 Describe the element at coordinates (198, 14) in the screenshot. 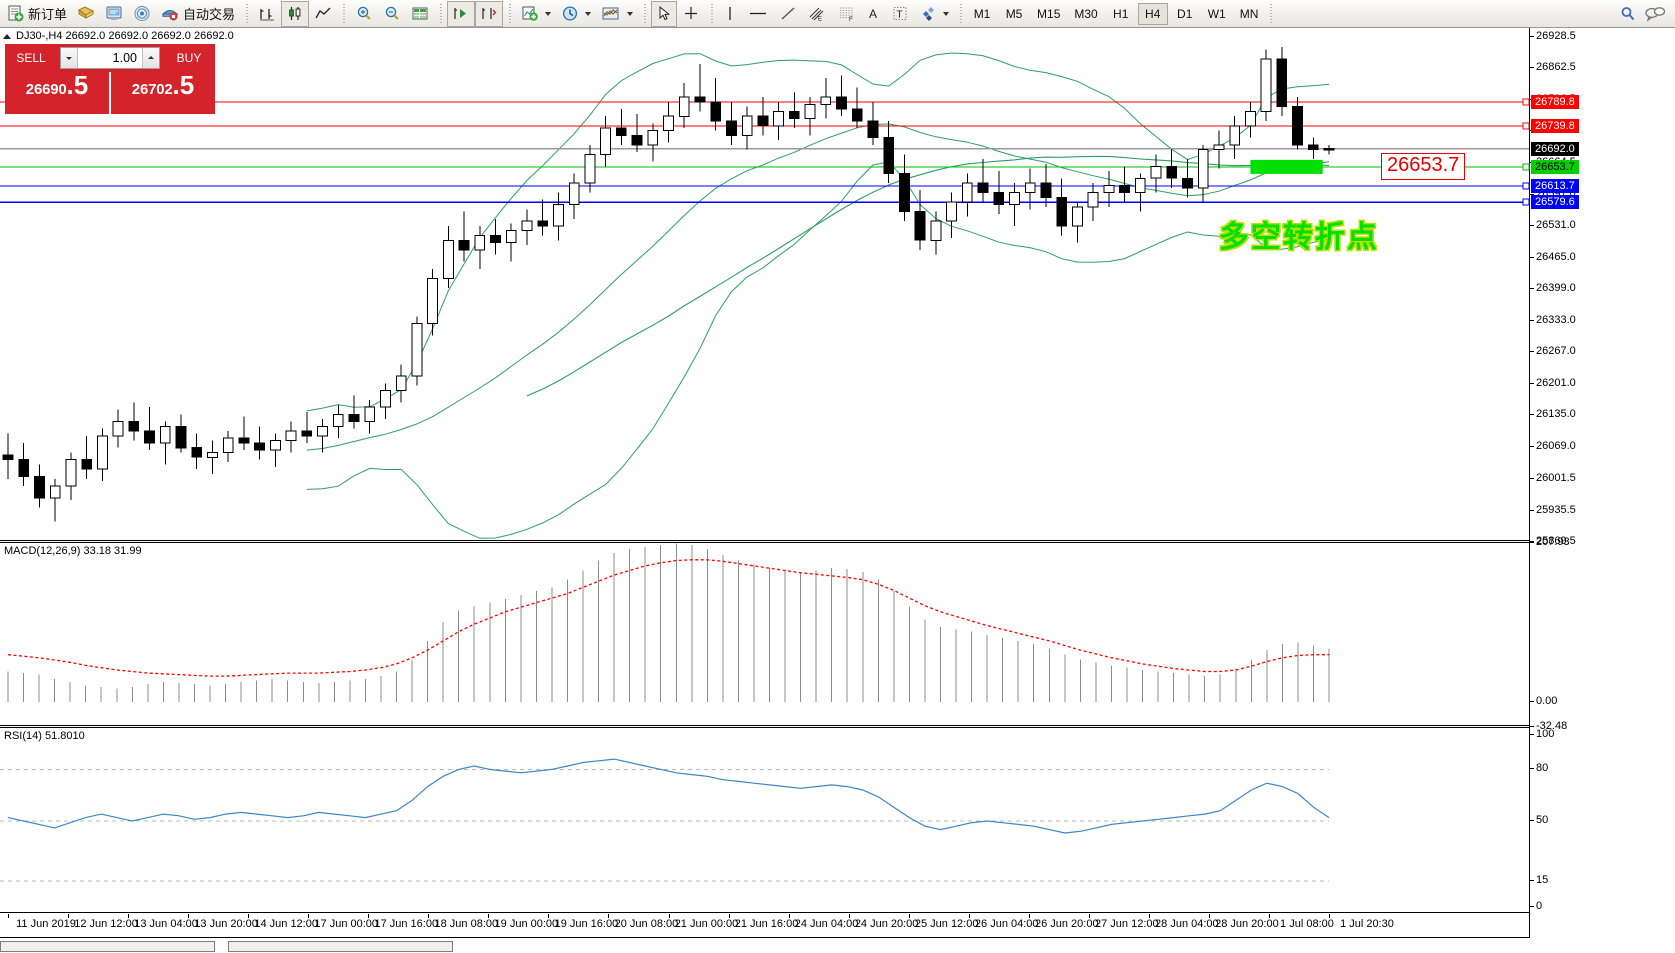

I see `auto-trading-button: 自动交易` at that location.